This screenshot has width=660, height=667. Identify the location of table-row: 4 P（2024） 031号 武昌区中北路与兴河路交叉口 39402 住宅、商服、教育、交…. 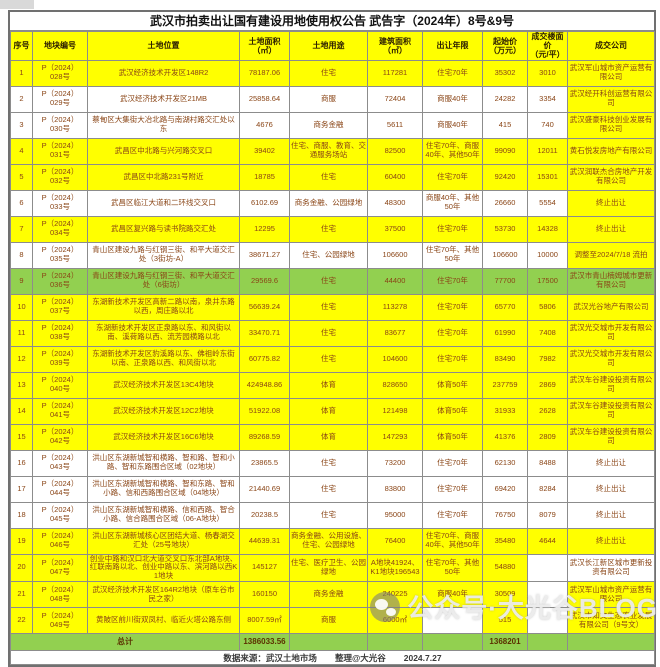
(332, 151).